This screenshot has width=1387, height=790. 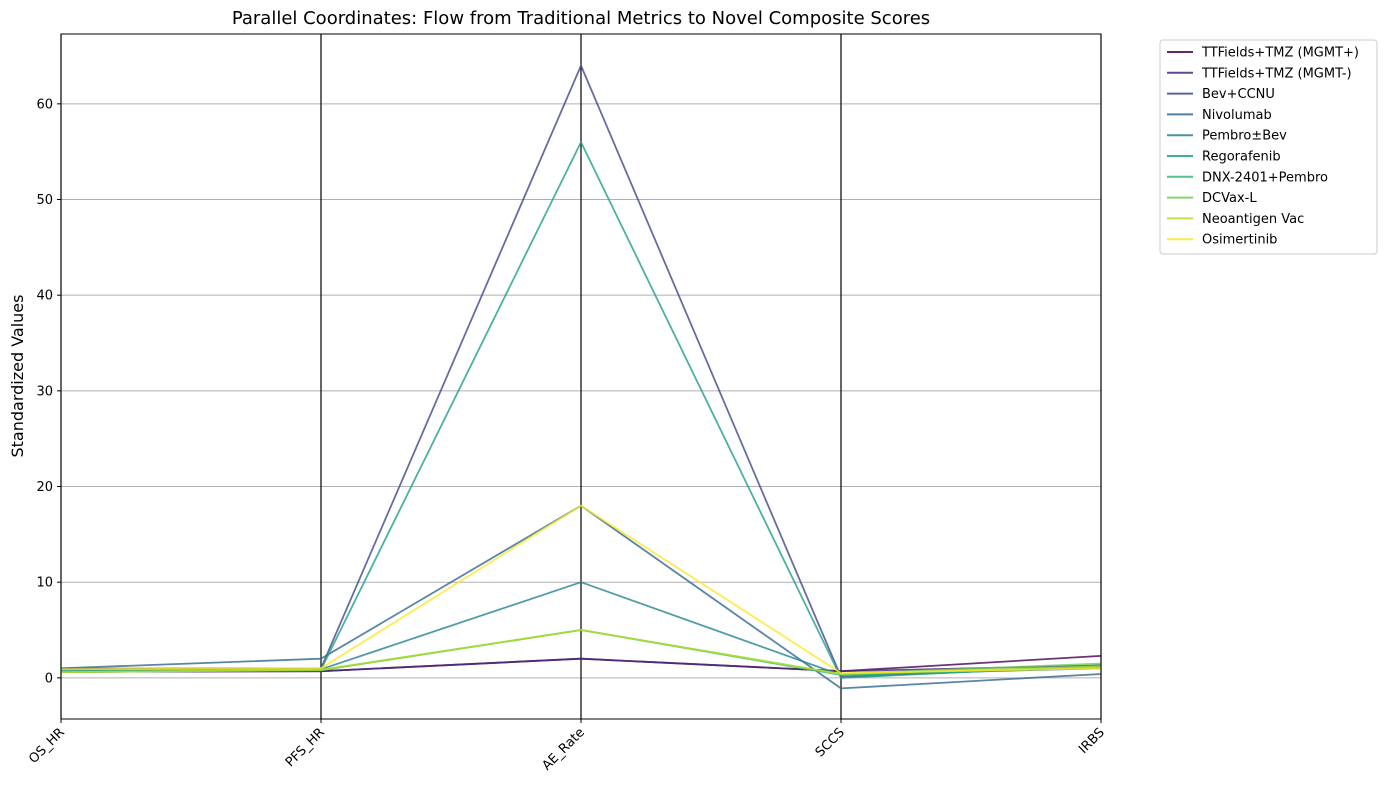 I want to click on y-tick-label: 50, so click(x=44, y=200).